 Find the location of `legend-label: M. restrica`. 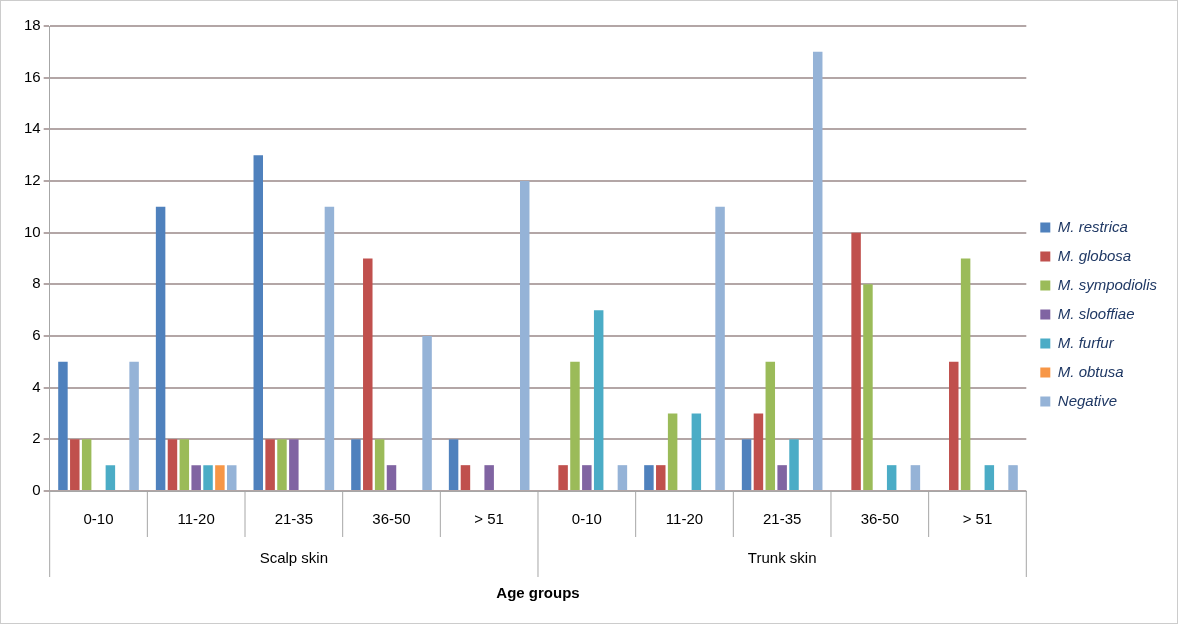

legend-label: M. restrica is located at coordinates (1092, 226).